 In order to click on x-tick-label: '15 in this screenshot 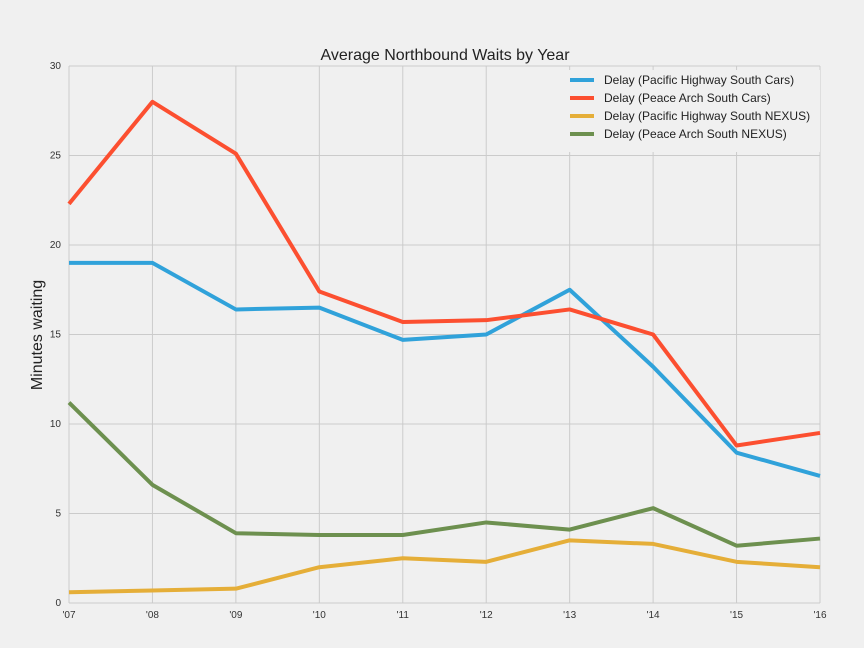, I will do `click(736, 615)`.